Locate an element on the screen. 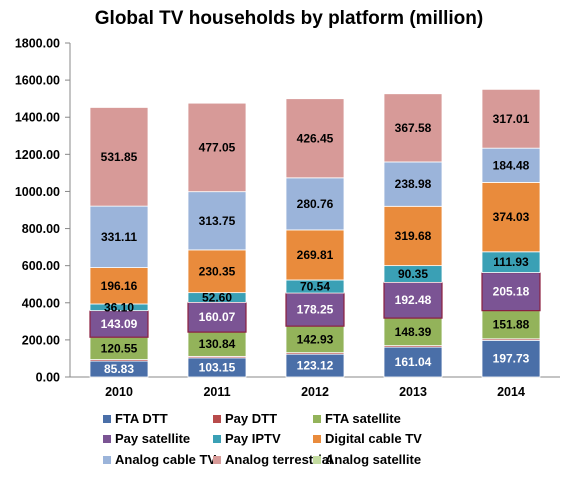  bar-pay-satellite-2010 is located at coordinates (119, 324).